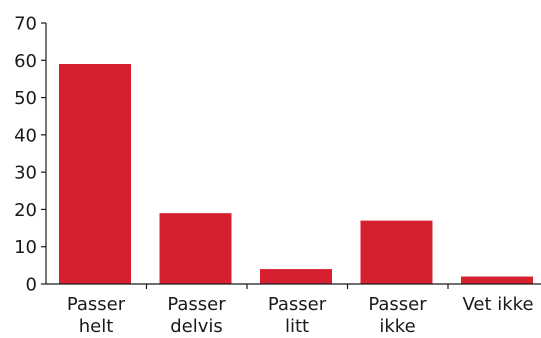 Image resolution: width=541 pixels, height=338 pixels. I want to click on x-tick-label-line: ikke, so click(397, 326).